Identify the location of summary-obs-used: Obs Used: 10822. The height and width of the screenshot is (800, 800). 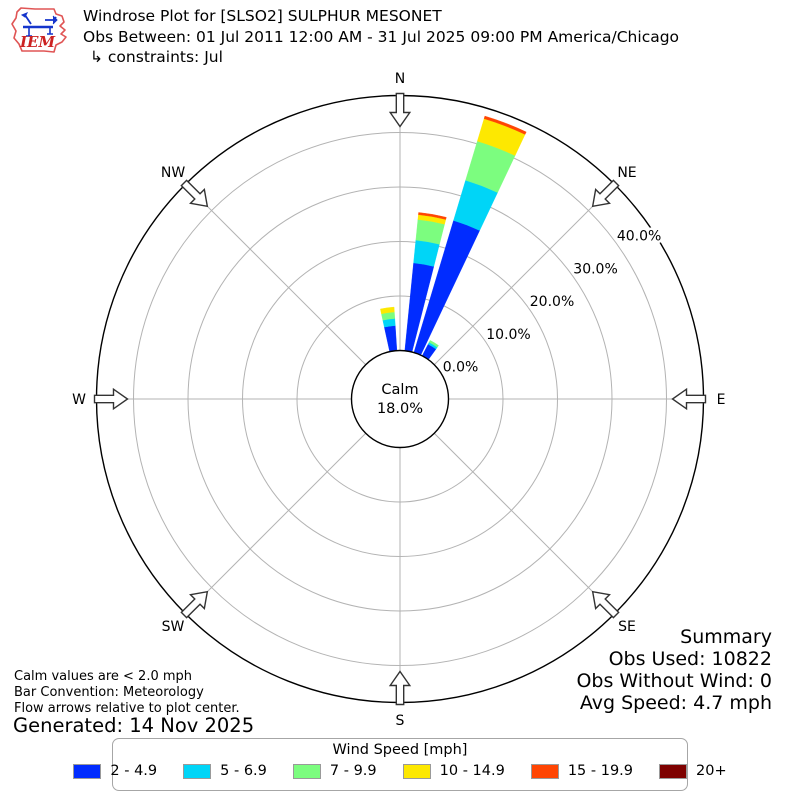
(690, 659).